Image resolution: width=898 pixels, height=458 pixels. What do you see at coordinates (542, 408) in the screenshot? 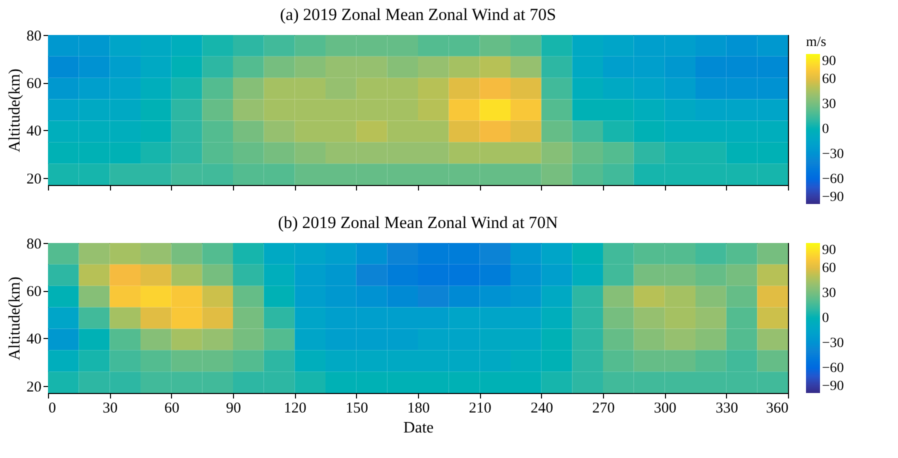
I see `x-tick-label: 240` at bounding box center [542, 408].